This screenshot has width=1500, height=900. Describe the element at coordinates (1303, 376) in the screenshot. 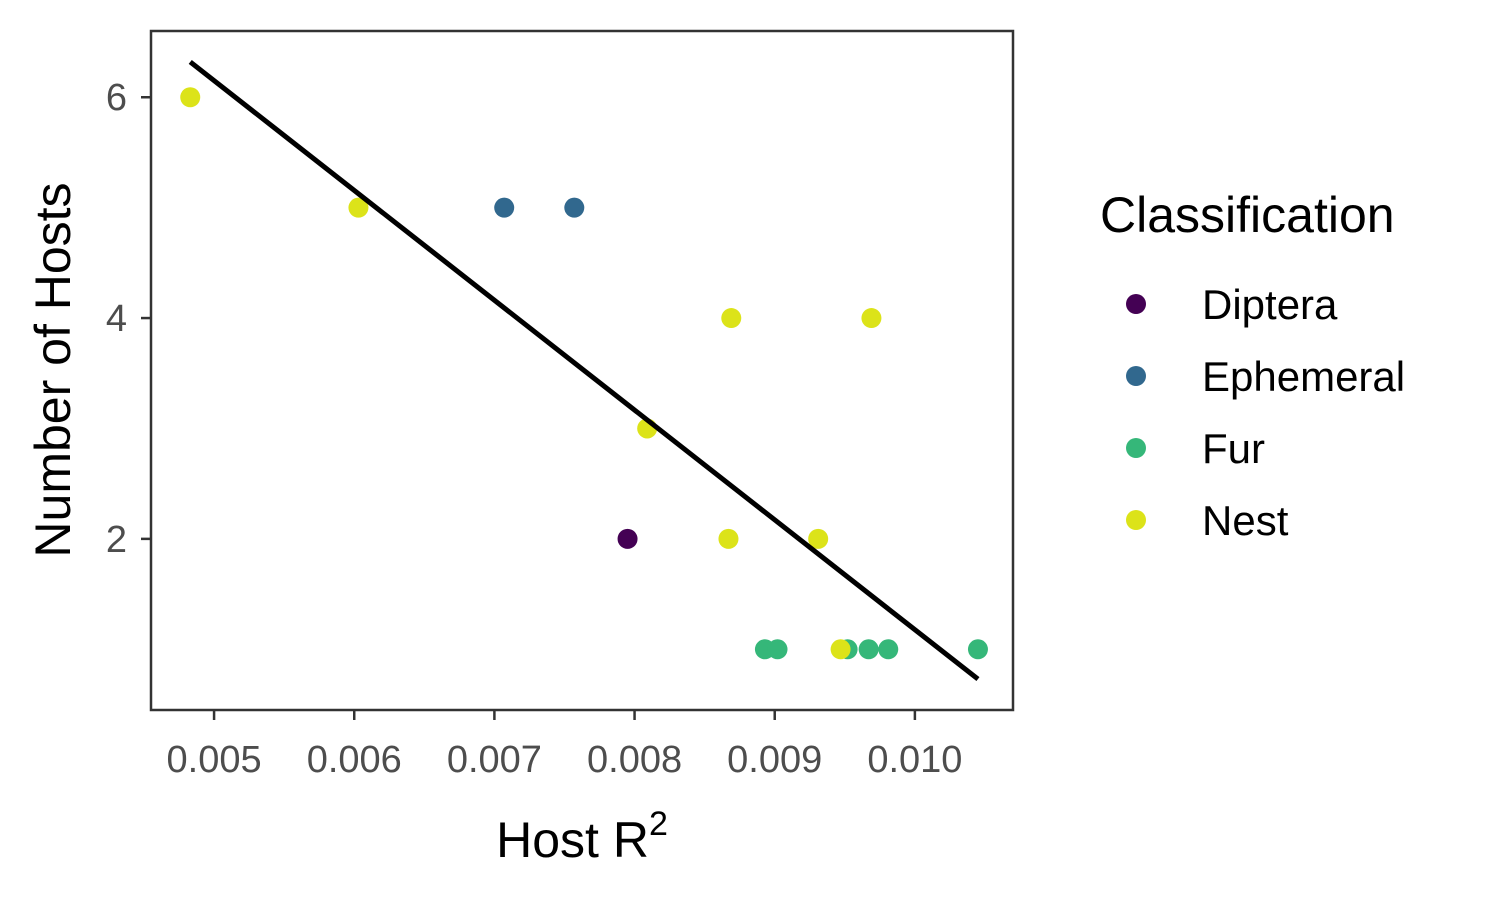

I see `legend-label-ephemeral: Ephemeral` at that location.